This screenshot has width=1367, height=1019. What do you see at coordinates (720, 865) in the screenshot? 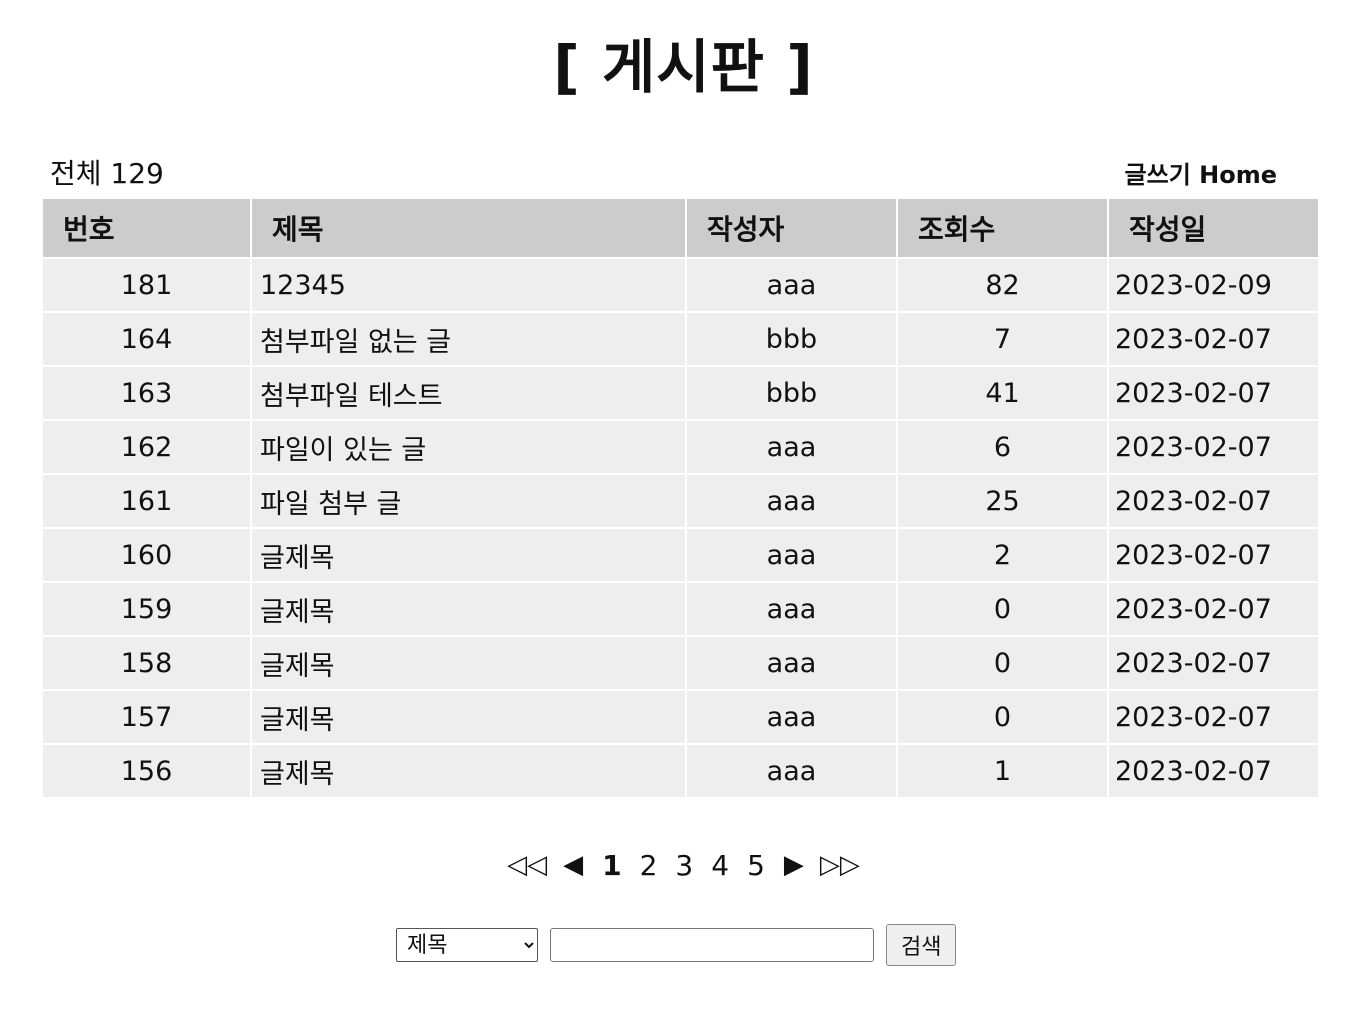
I see `page-number: 4` at bounding box center [720, 865].